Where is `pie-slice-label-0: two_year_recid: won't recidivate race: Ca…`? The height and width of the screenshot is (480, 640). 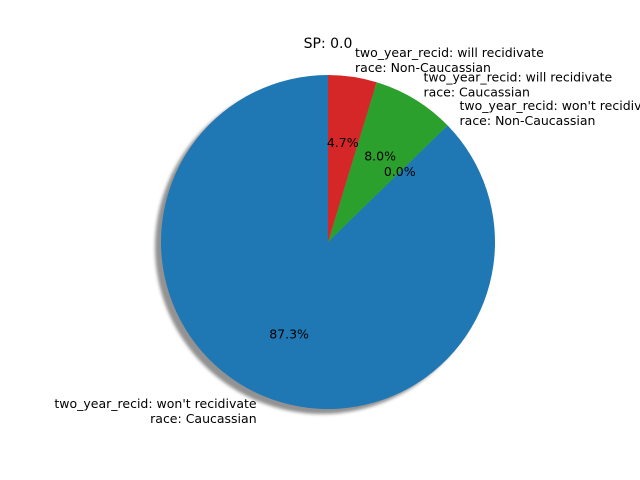 pie-slice-label-0: two_year_recid: won't recidivate race: Ca… is located at coordinates (155, 411).